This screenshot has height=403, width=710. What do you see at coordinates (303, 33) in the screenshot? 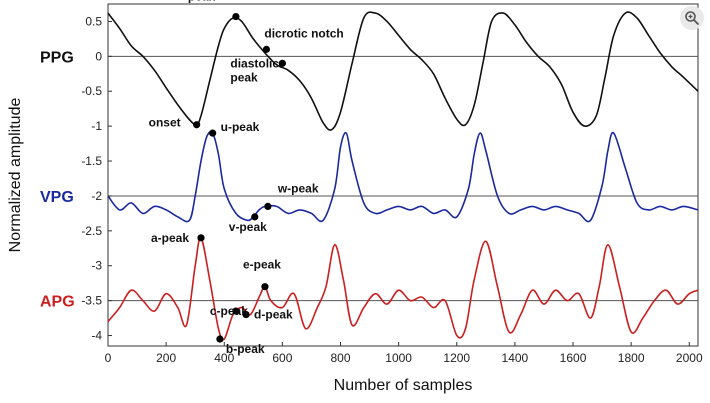
I see `annotation-label: dicrotic notch` at bounding box center [303, 33].